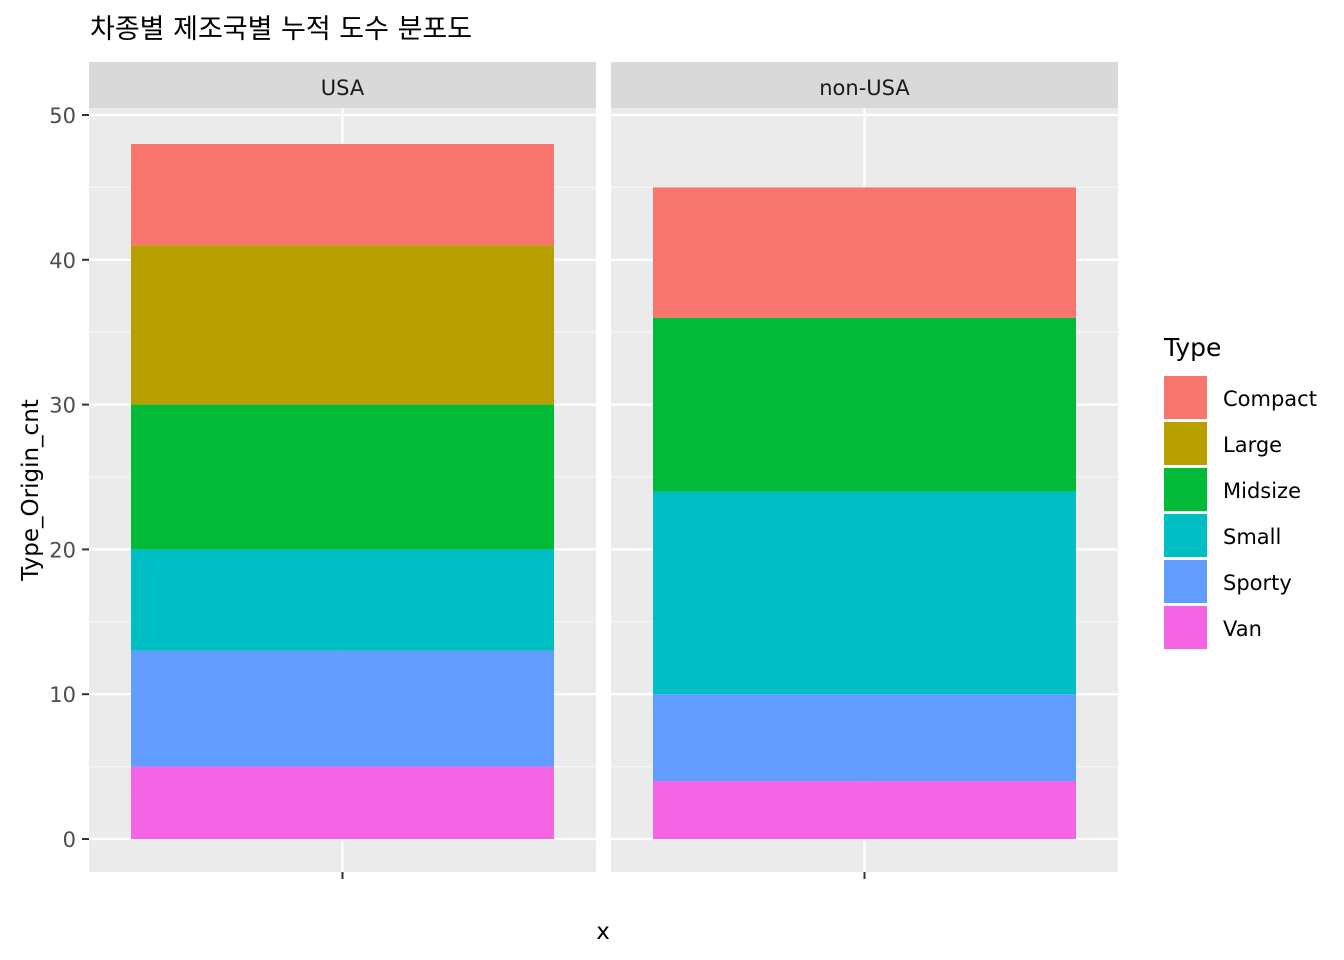  Describe the element at coordinates (1185, 627) in the screenshot. I see `legend-swatch-van` at that location.